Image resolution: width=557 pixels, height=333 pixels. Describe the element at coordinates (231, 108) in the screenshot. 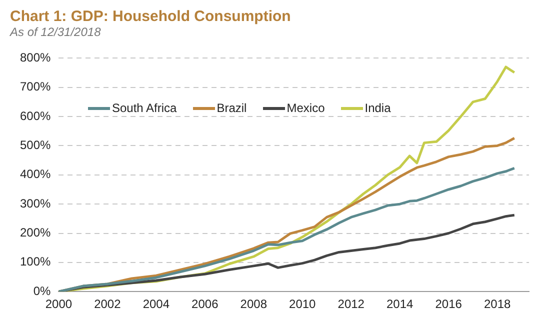

I see `legend-label: Brazil` at that location.